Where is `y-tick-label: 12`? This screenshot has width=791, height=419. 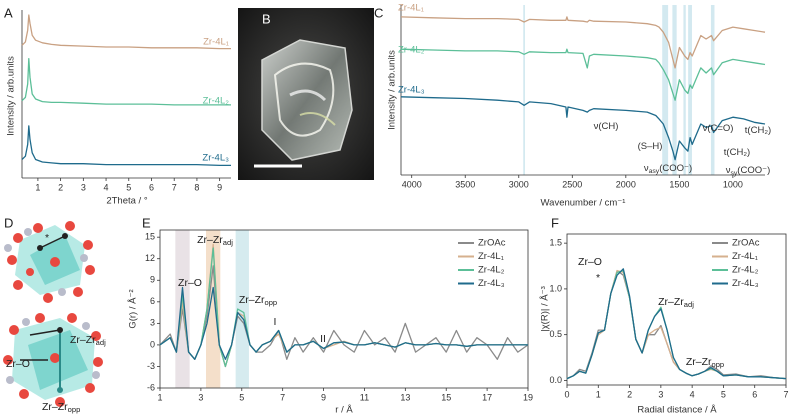 y-tick-label: 12 is located at coordinates (150, 258).